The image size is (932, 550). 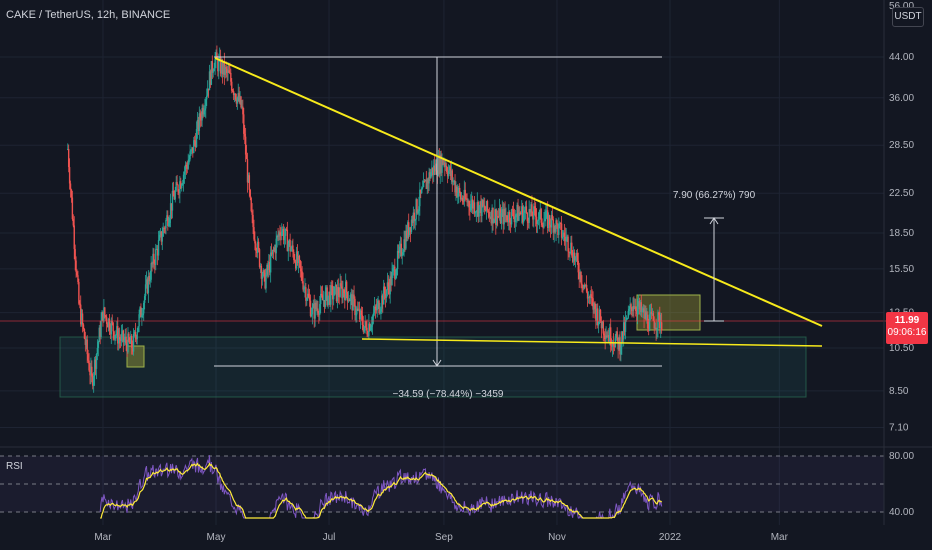 What do you see at coordinates (88, 15) in the screenshot?
I see `symbol-title: CAKE / TetherUS, 12h, BINANCE` at bounding box center [88, 15].